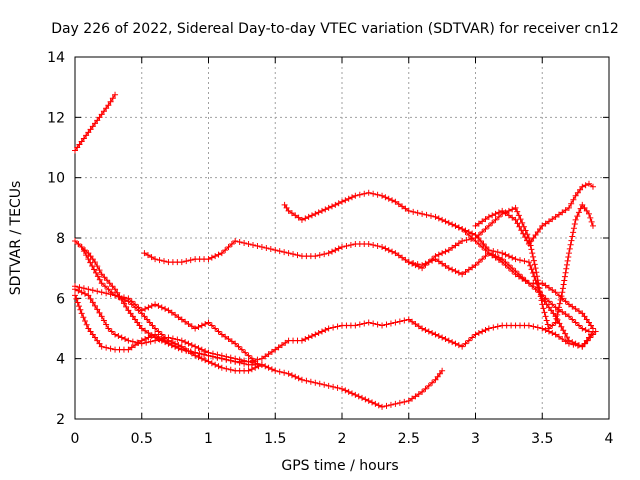  Describe the element at coordinates (275, 439) in the screenshot. I see `x-tick-label: 1.5` at that location.